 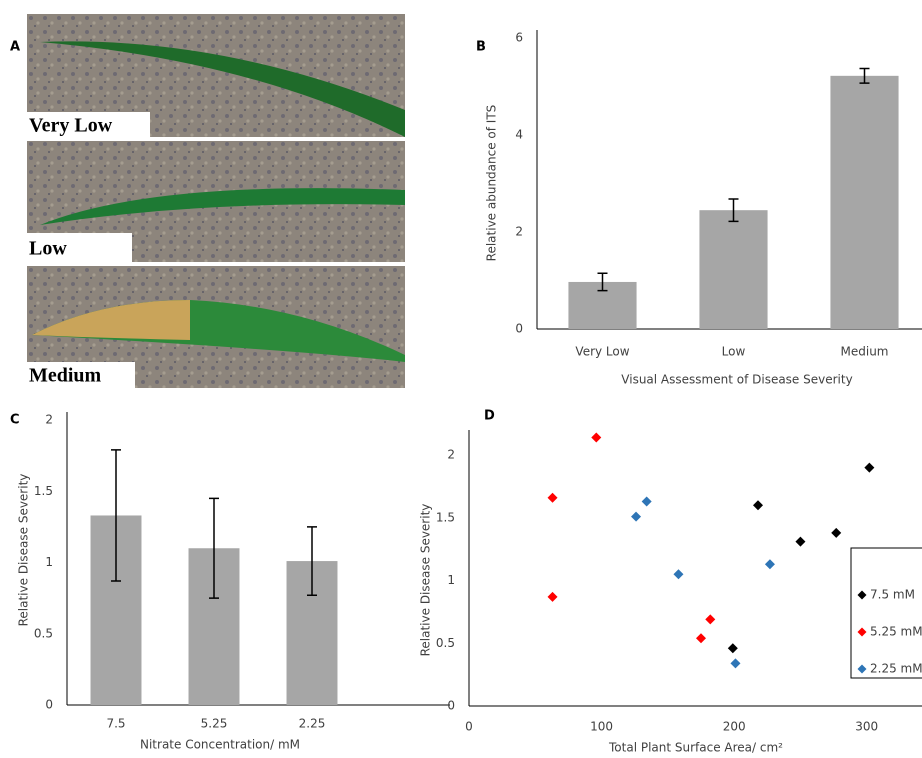 What do you see at coordinates (115, 724) in the screenshot?
I see `x-tick-label: 7.5` at bounding box center [115, 724].